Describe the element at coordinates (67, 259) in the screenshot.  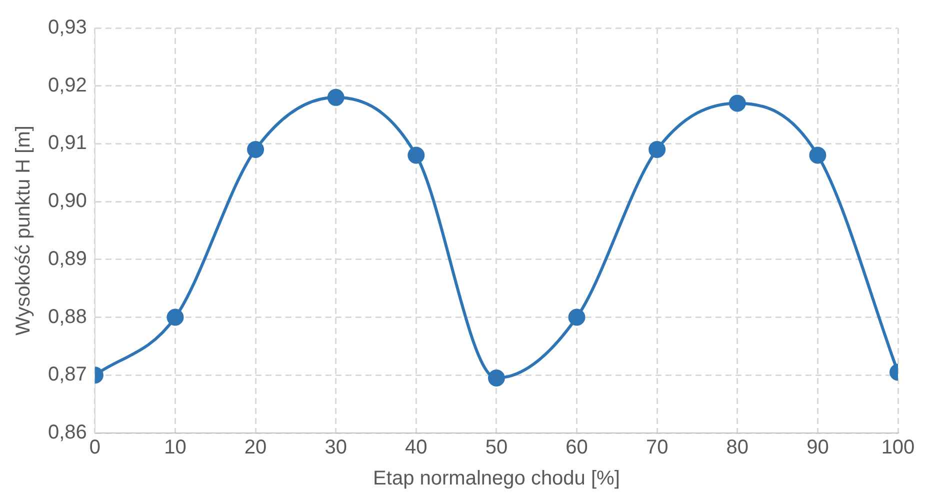
I see `y-tick-label: 0,89` at that location.